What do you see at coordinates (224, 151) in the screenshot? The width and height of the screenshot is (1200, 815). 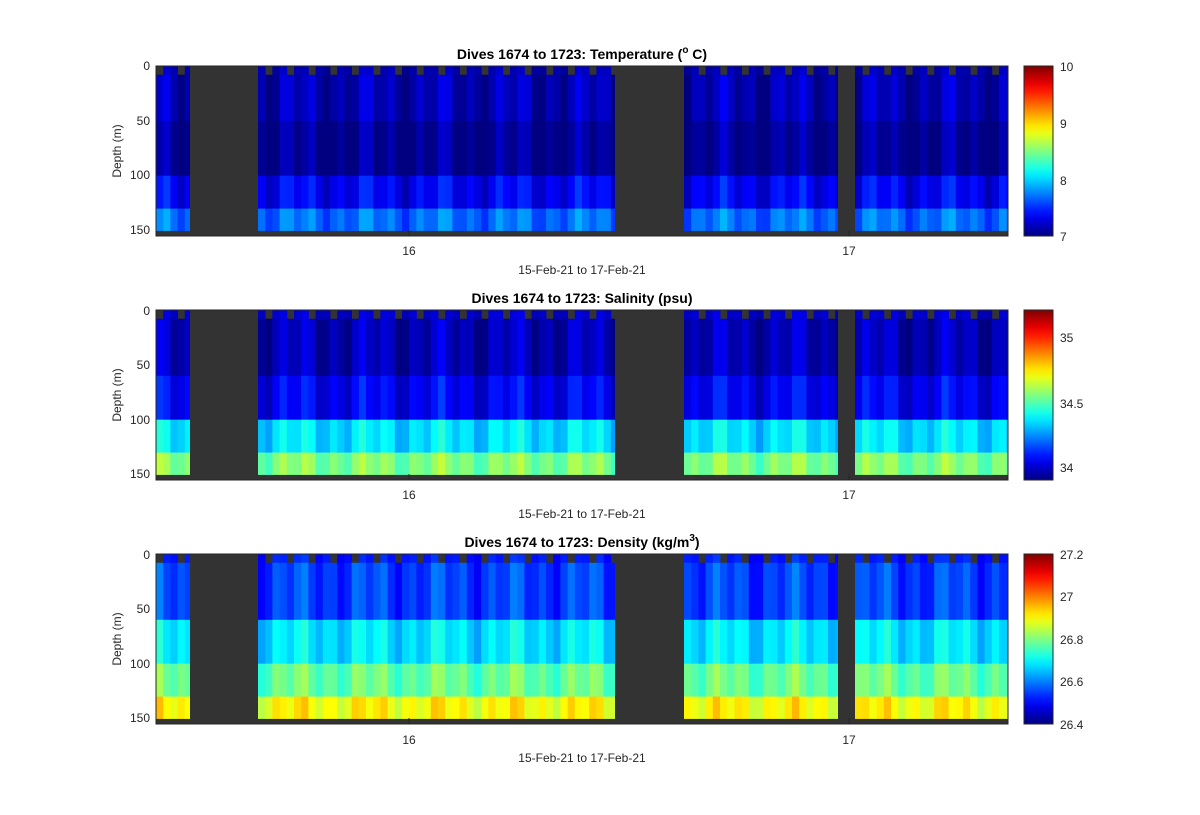 I see `no-data-gap` at bounding box center [224, 151].